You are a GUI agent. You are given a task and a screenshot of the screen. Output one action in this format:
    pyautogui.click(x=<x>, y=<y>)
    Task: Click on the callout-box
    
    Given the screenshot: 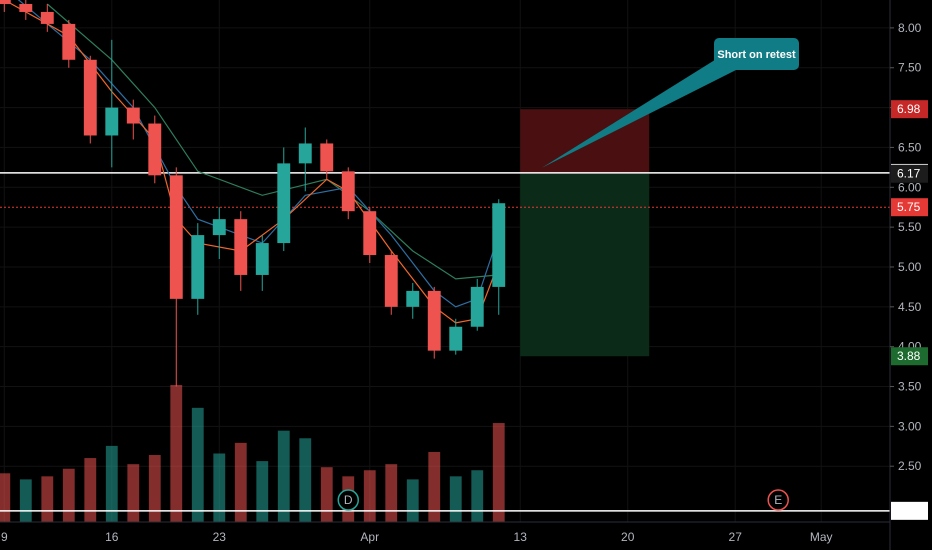 What is the action you would take?
    pyautogui.click(x=756, y=54)
    